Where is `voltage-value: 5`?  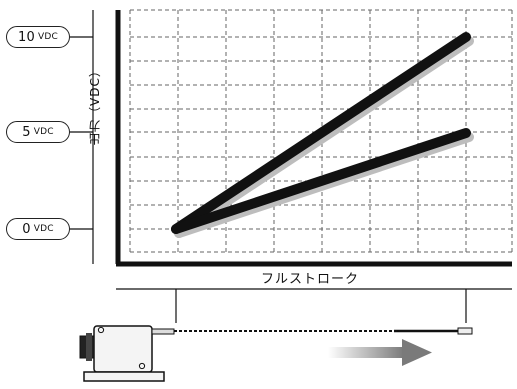 voltage-value: 5 is located at coordinates (26, 132).